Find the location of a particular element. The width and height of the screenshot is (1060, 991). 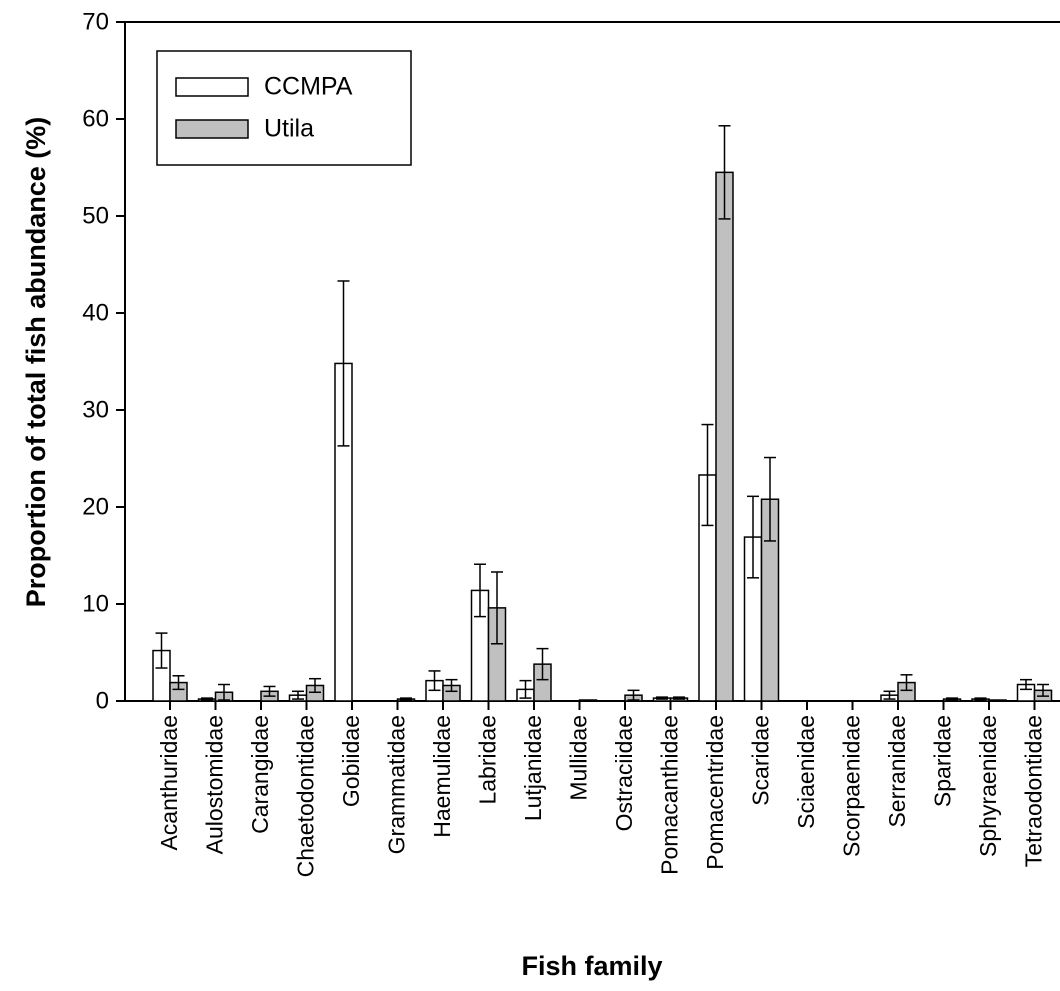

x-tick-label: Pomacentridae is located at coordinates (715, 792).